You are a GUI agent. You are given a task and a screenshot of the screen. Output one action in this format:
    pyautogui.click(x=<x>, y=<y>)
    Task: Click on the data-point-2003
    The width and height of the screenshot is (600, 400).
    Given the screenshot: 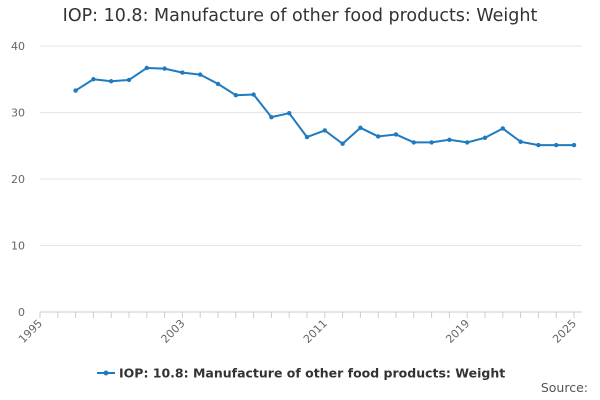 What is the action you would take?
    pyautogui.click(x=182, y=72)
    